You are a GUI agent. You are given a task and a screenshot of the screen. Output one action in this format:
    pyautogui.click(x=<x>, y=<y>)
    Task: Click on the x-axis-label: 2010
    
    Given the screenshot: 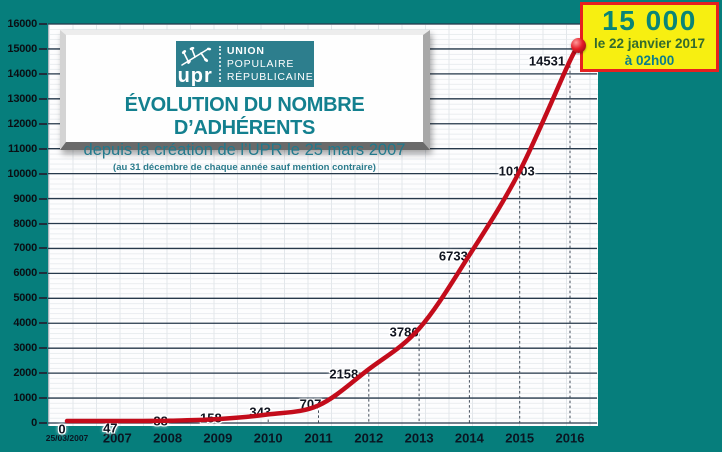 What is the action you would take?
    pyautogui.click(x=268, y=438)
    